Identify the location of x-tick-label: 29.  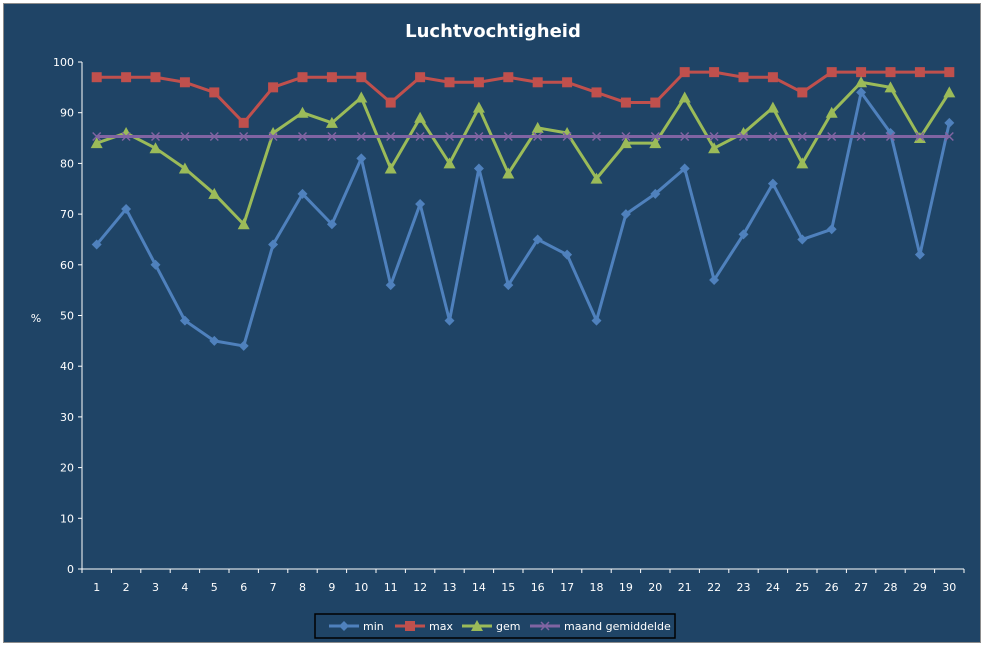
(920, 587).